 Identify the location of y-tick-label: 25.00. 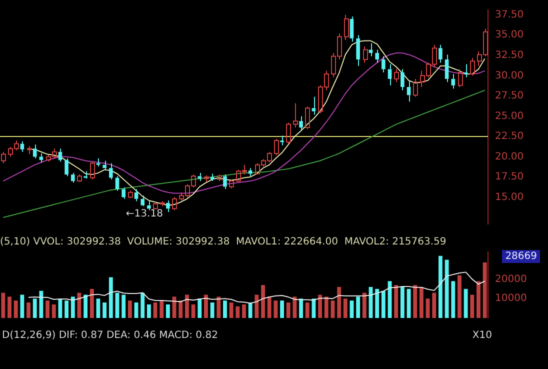
(509, 116).